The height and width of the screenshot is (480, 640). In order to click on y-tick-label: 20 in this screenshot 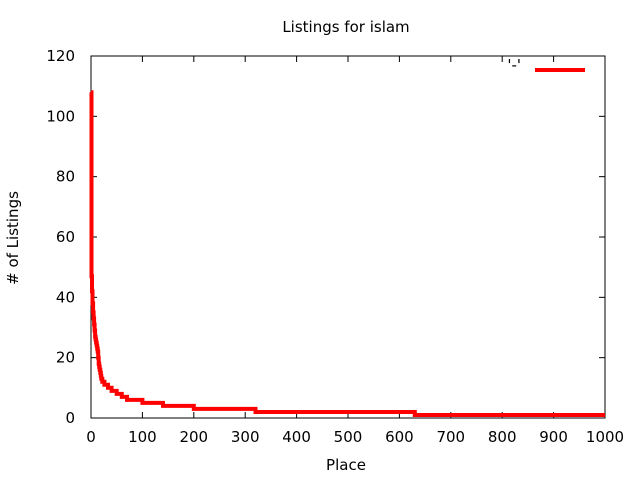, I will do `click(65, 358)`.